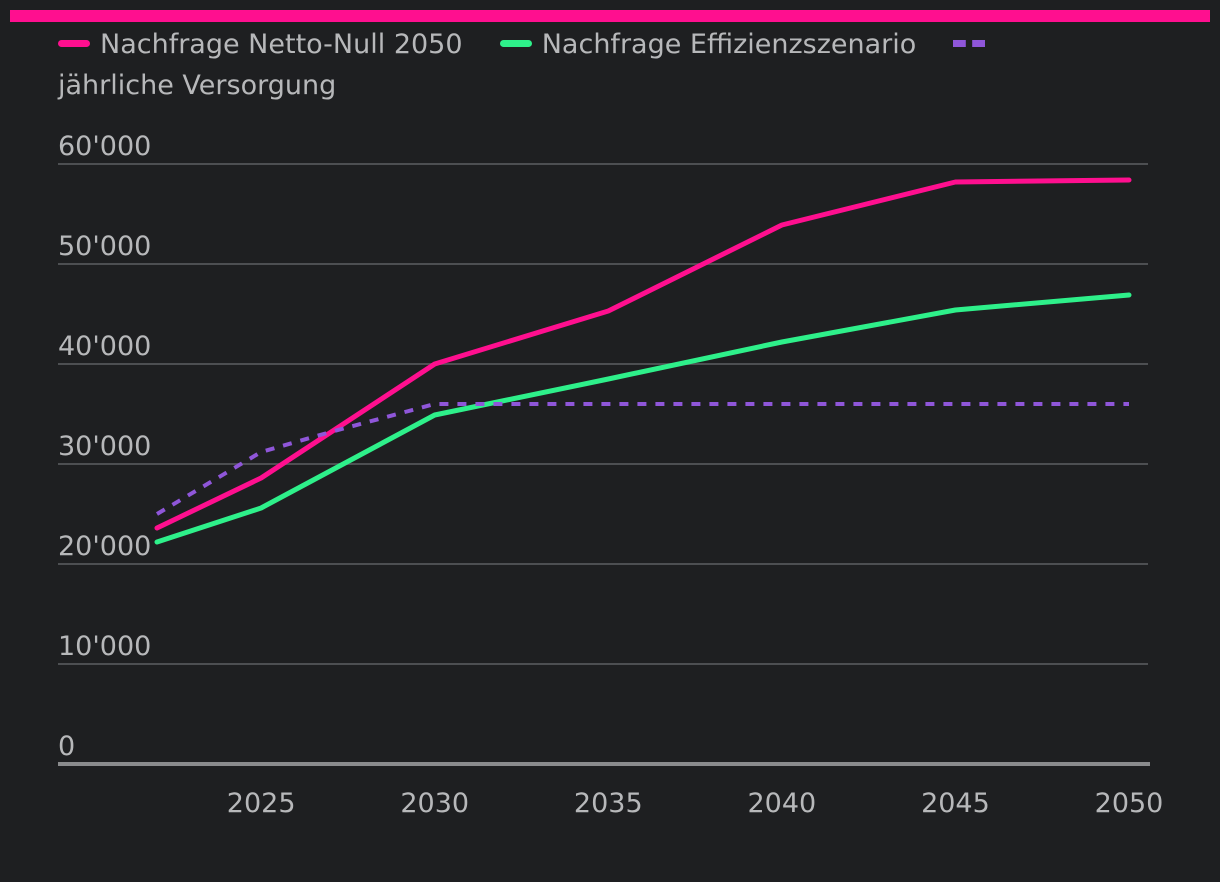 This screenshot has width=1220, height=882. I want to click on y-tick-label: 0, so click(66, 746).